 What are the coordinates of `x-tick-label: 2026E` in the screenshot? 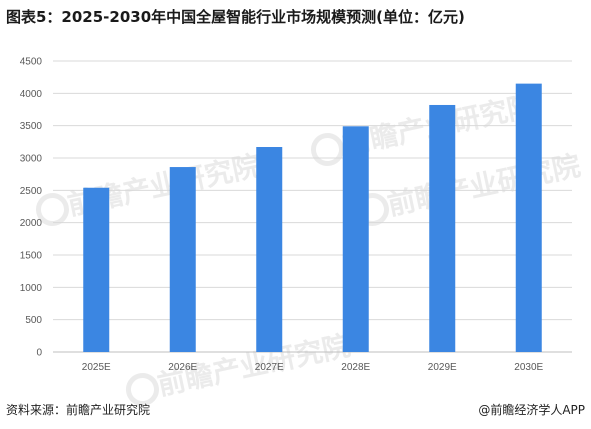 It's located at (182, 367).